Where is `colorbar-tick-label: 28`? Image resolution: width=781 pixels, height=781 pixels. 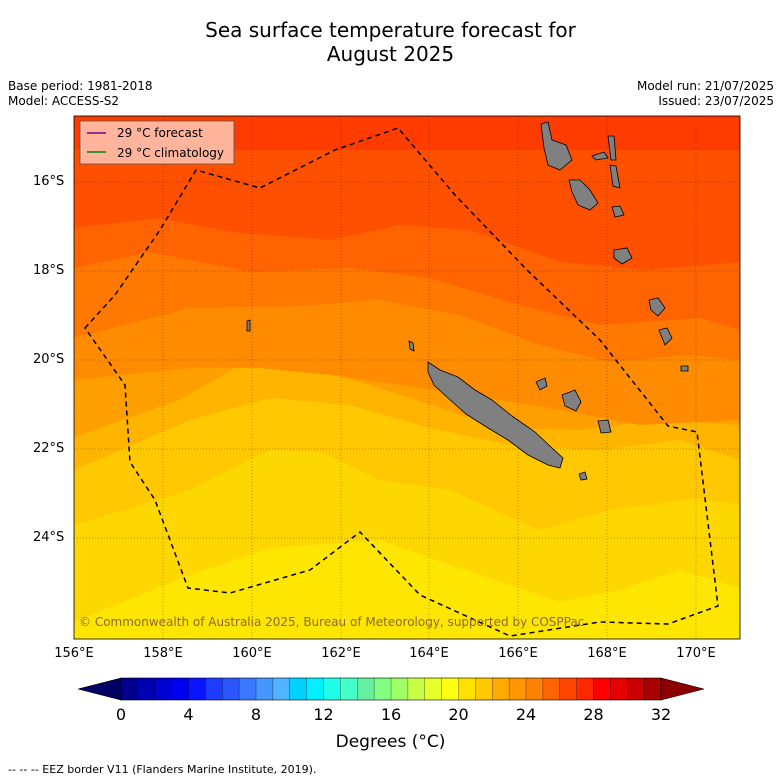 colorbar-tick-label: 28 is located at coordinates (593, 714).